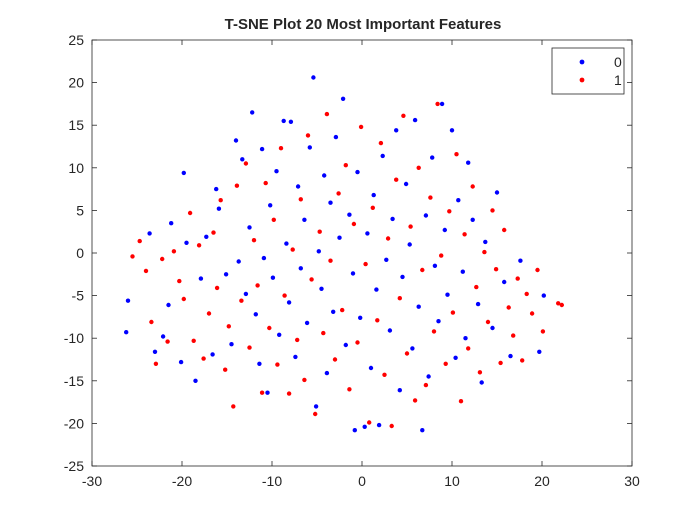 The width and height of the screenshot is (700, 530). Describe the element at coordinates (80, 253) in the screenshot. I see `y-tick-label: 0` at that location.